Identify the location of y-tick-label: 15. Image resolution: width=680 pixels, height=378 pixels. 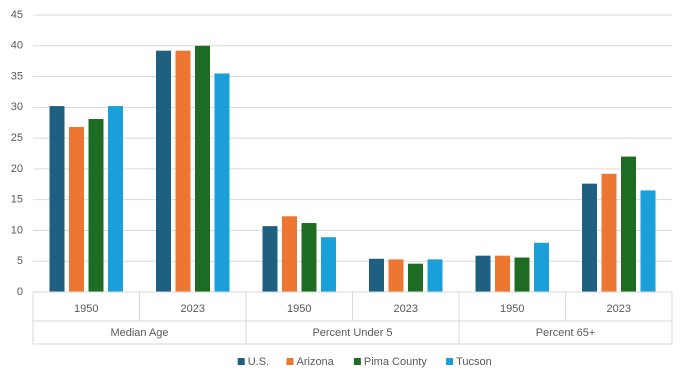
(17, 200).